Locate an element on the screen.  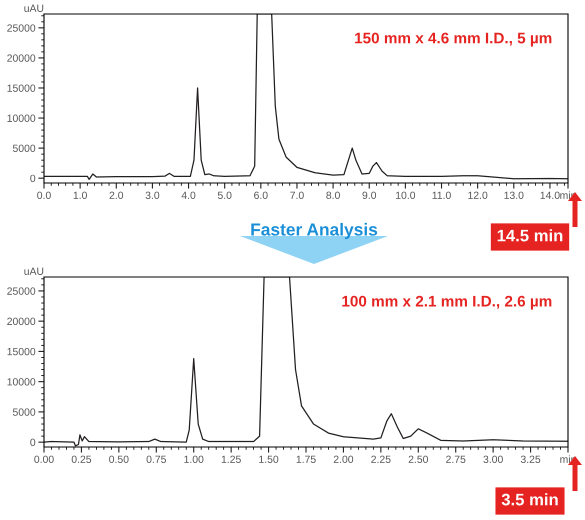
x-tick-label: 5.0 is located at coordinates (225, 195).